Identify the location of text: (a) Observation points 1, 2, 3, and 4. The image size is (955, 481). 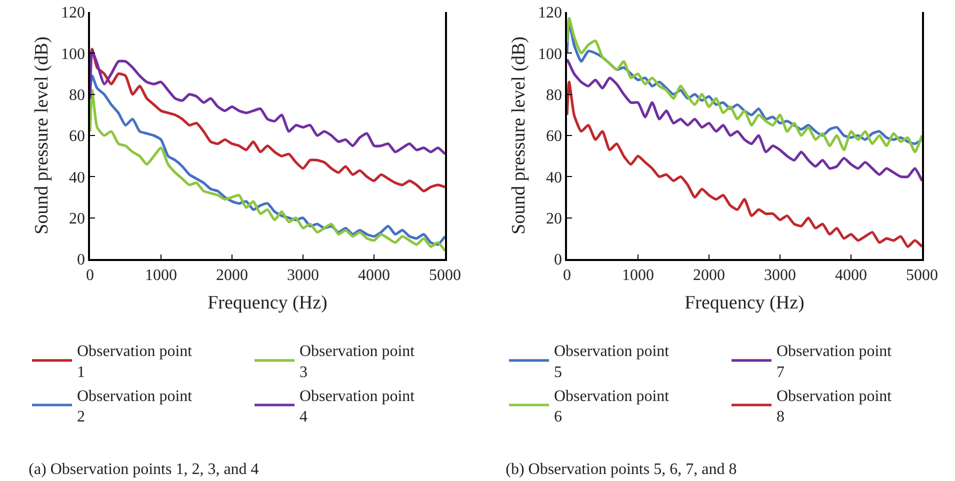
(143, 469).